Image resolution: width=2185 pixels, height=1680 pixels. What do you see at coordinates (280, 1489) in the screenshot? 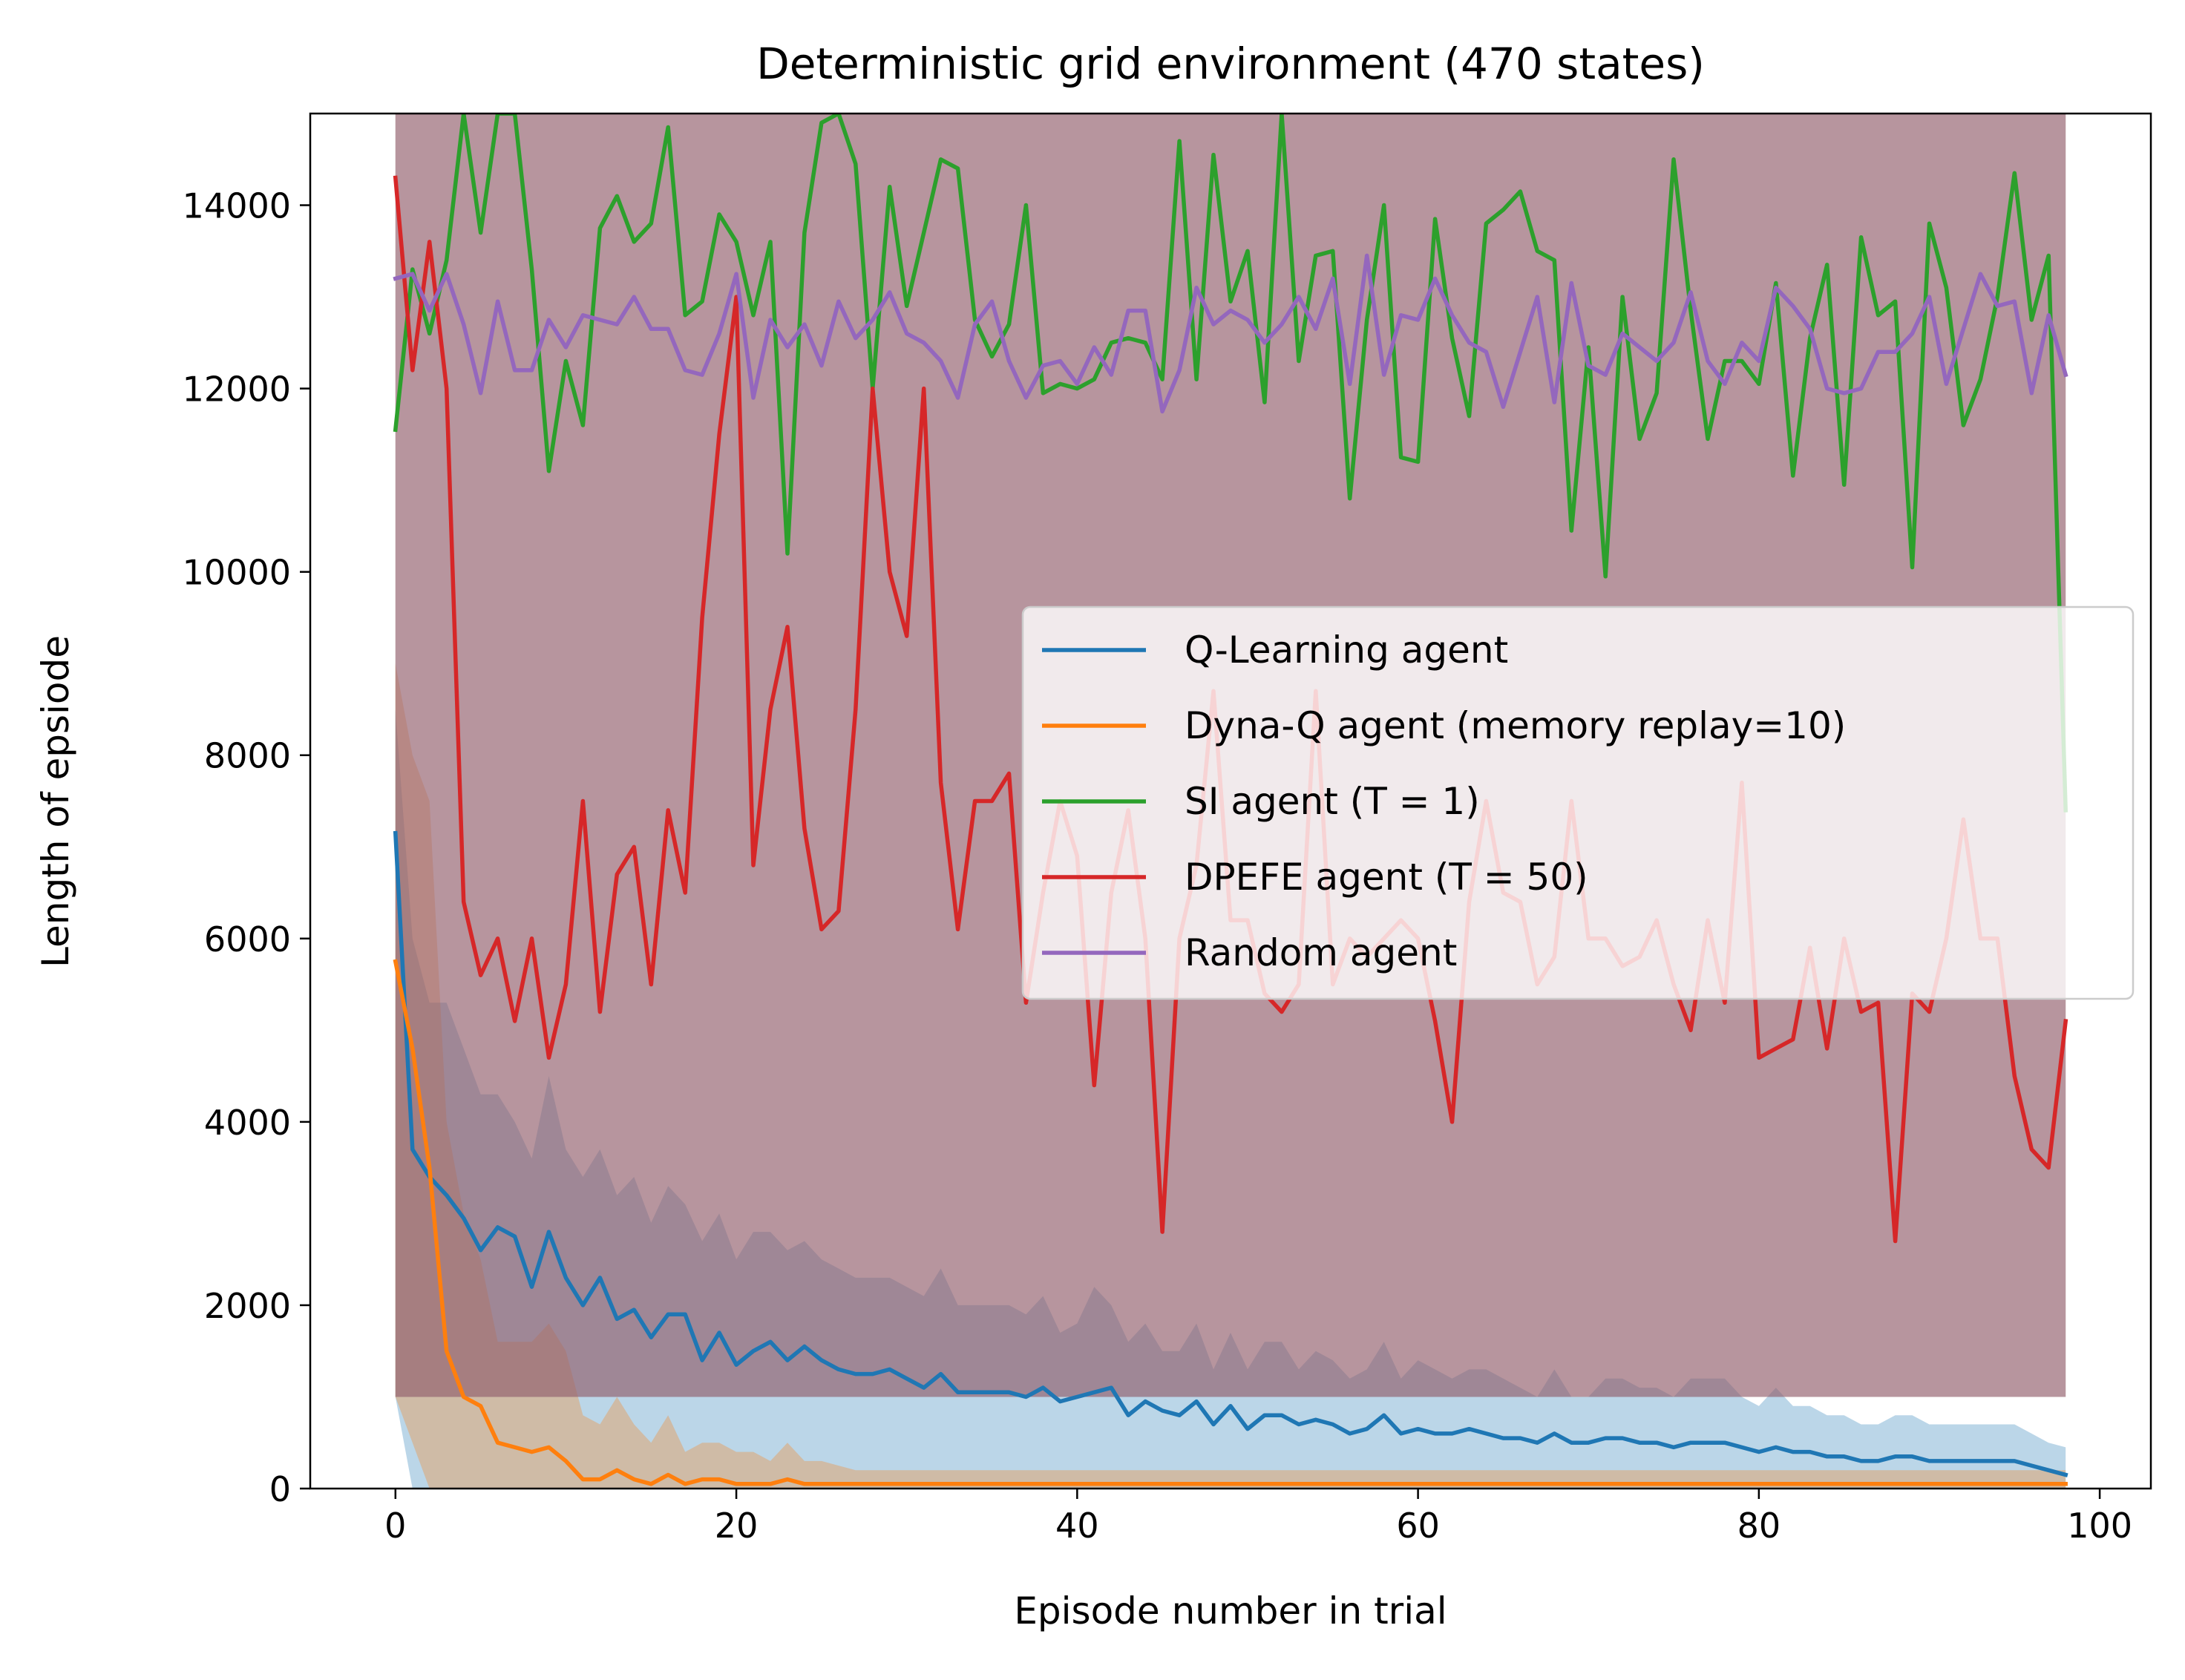
I see `y-tick-label: 0` at bounding box center [280, 1489].